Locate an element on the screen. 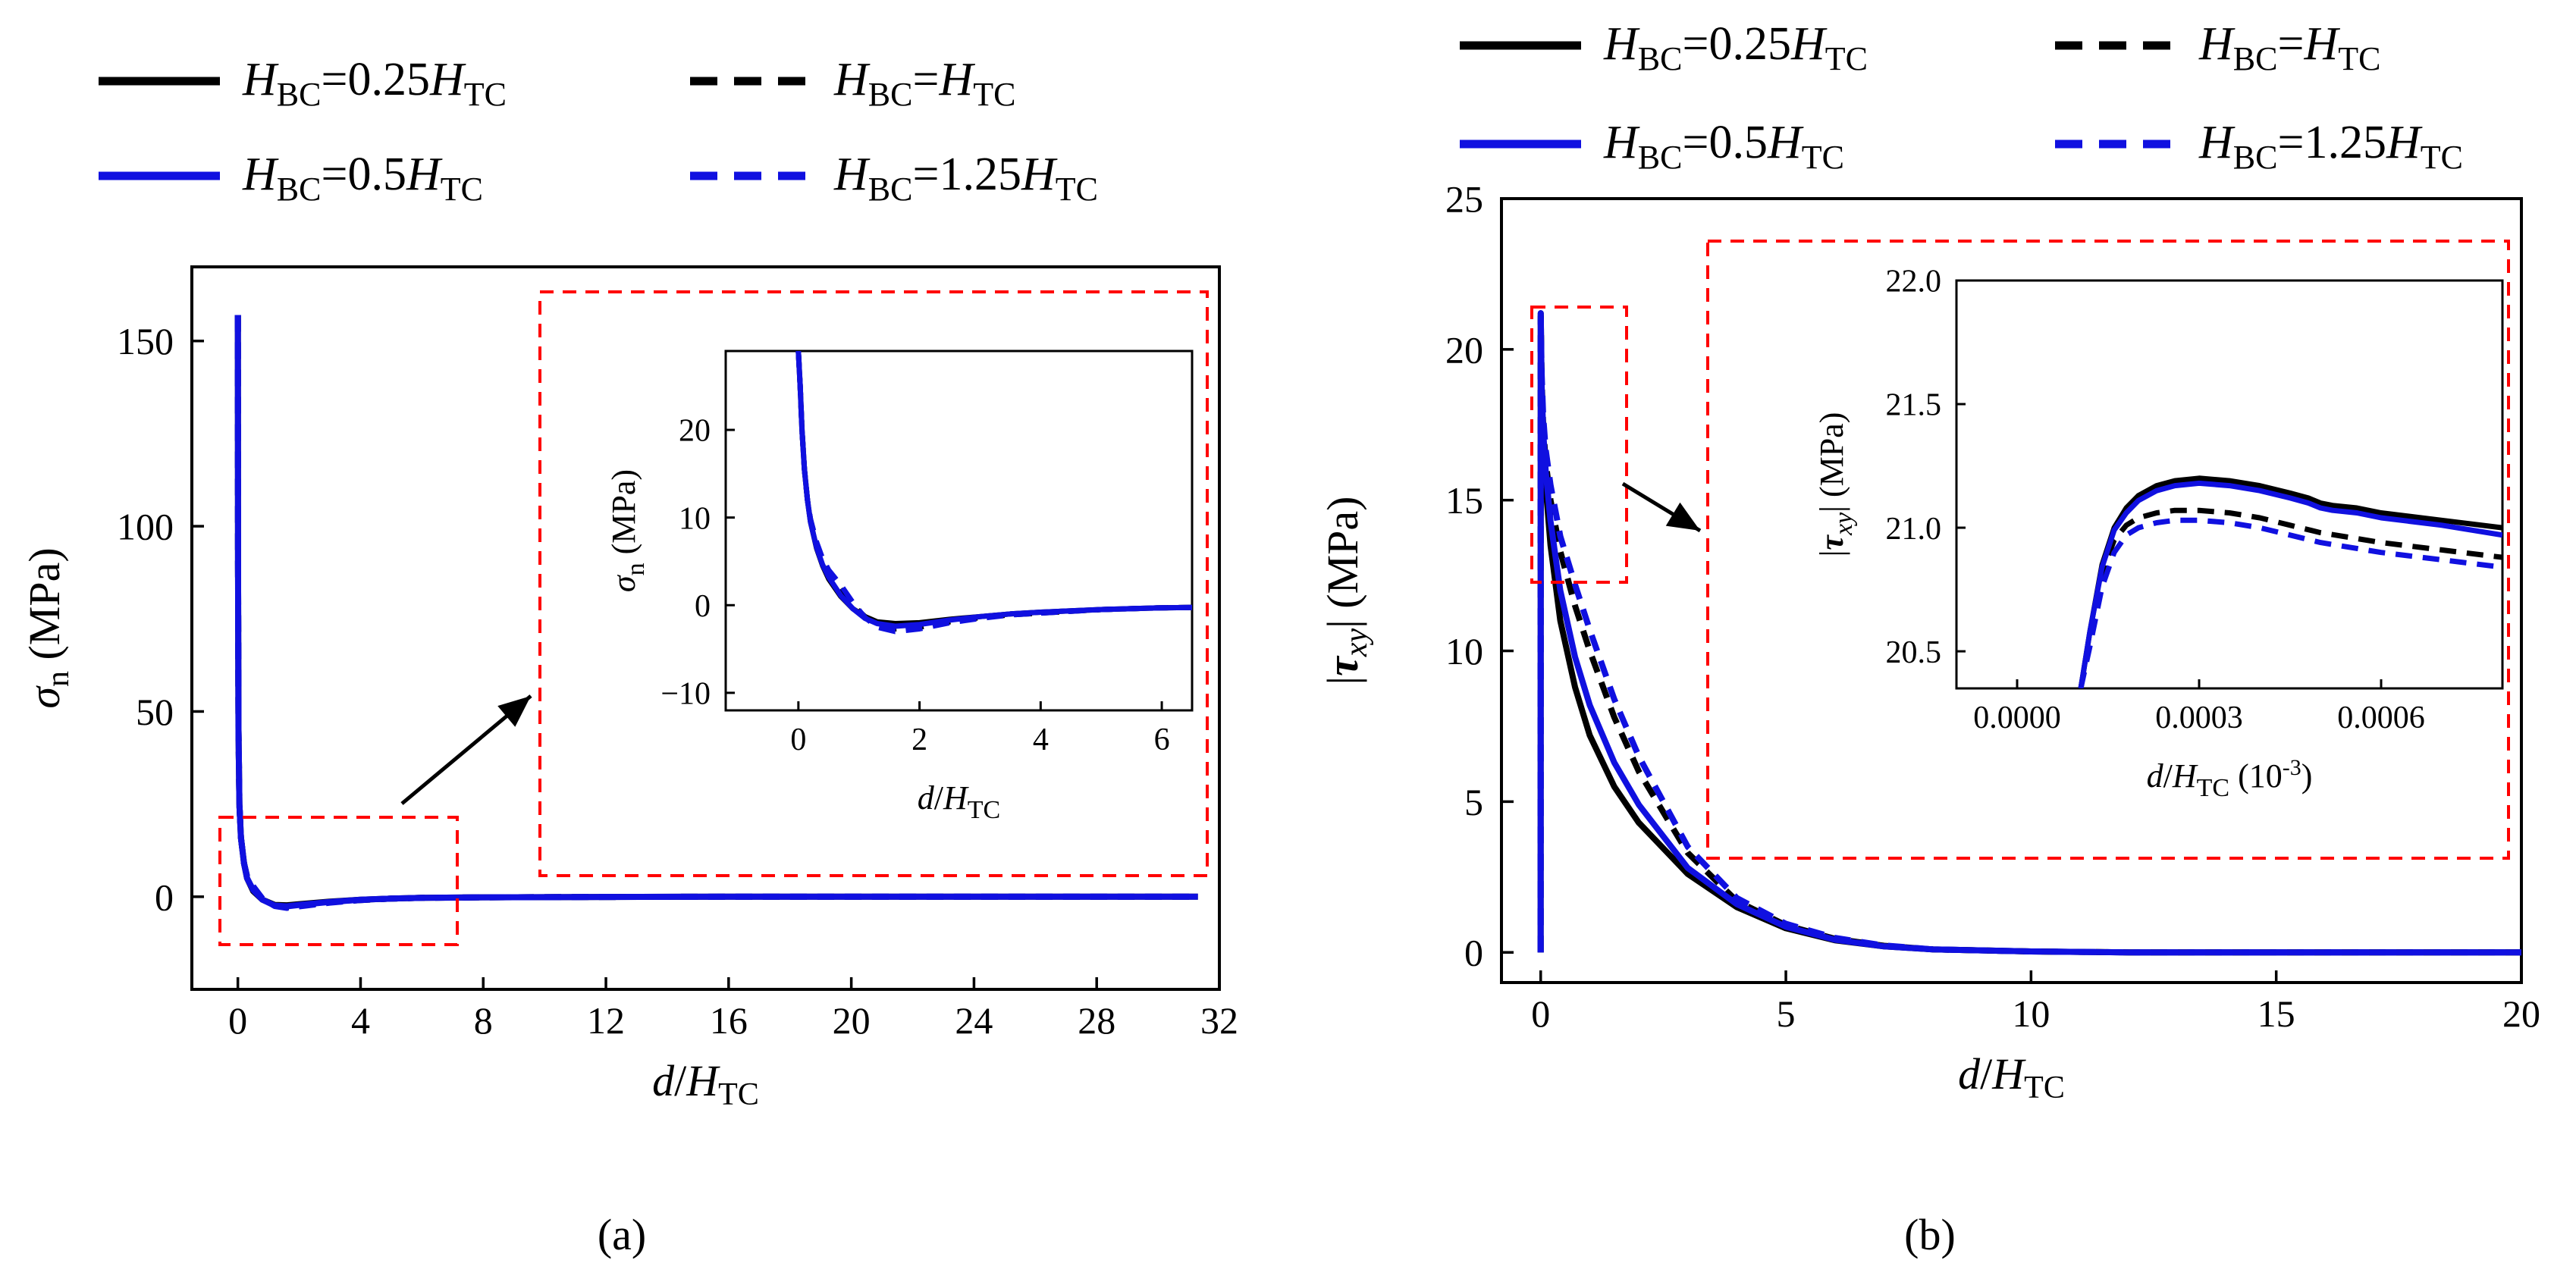  x-tick-label: 0.0000 is located at coordinates (2017, 718).